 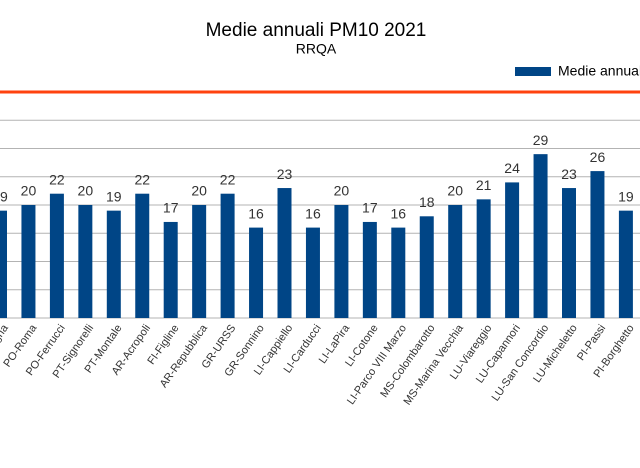 What do you see at coordinates (541, 140) in the screenshot?
I see `value-label: 29` at bounding box center [541, 140].